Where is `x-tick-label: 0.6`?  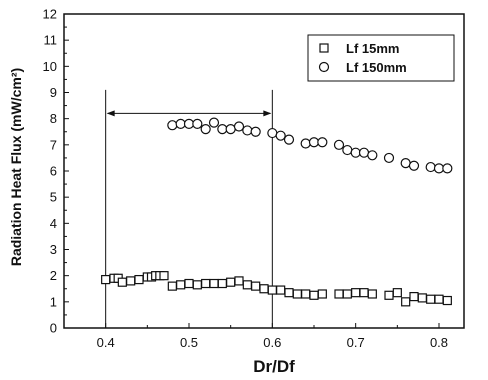 x-tick-label: 0.6 is located at coordinates (272, 342).